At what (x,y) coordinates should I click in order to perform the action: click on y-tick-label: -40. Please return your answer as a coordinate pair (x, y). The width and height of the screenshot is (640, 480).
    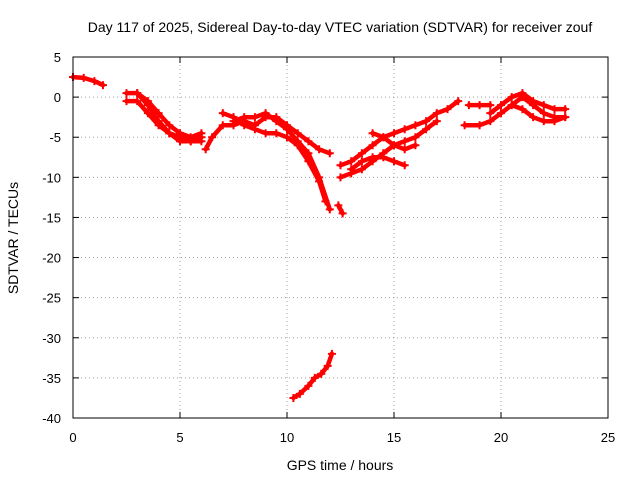
    Looking at the image, I should click on (51, 418).